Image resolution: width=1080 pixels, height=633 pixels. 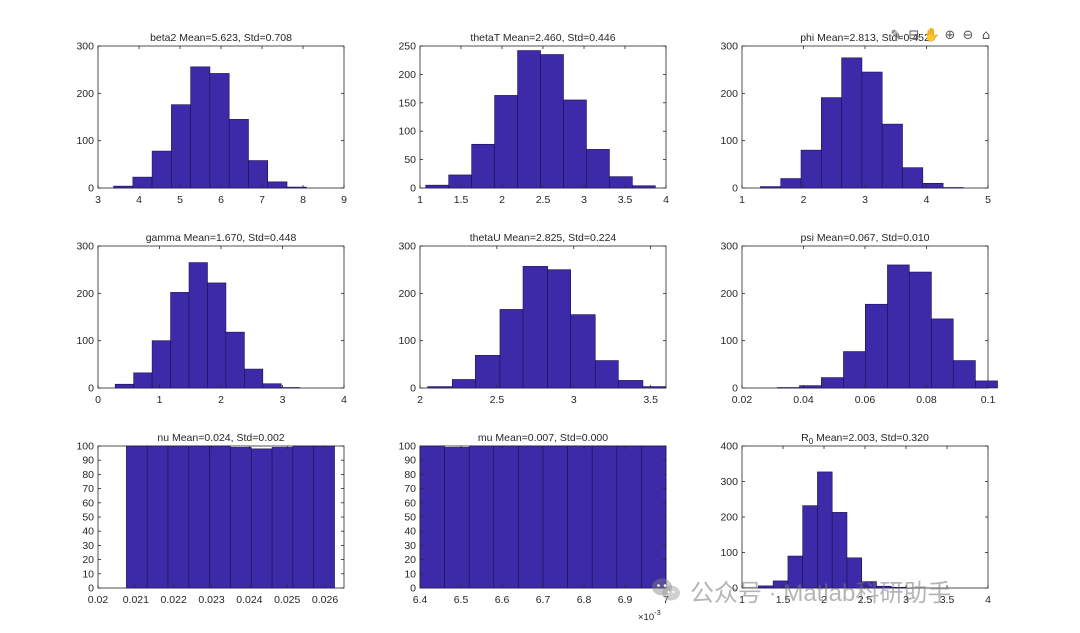 What do you see at coordinates (657, 612) in the screenshot?
I see `x-exponent-power: -3` at bounding box center [657, 612].